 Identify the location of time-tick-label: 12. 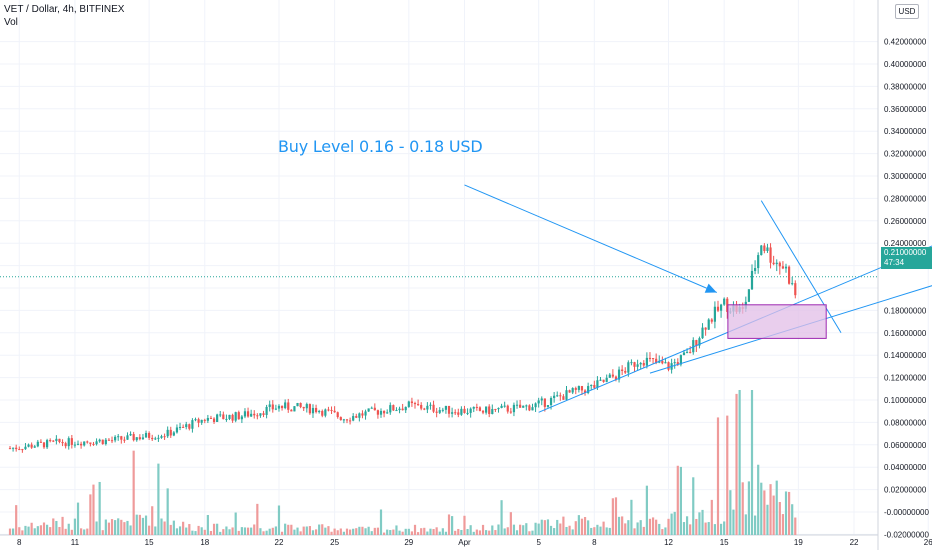
(668, 542).